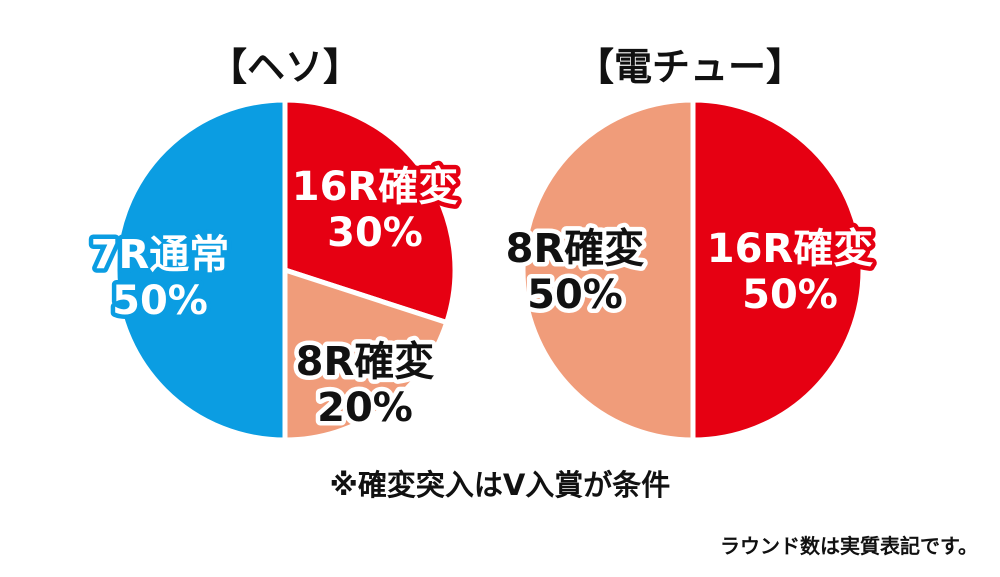 The height and width of the screenshot is (577, 1000). I want to click on heso-16r-slice, so click(370, 211).